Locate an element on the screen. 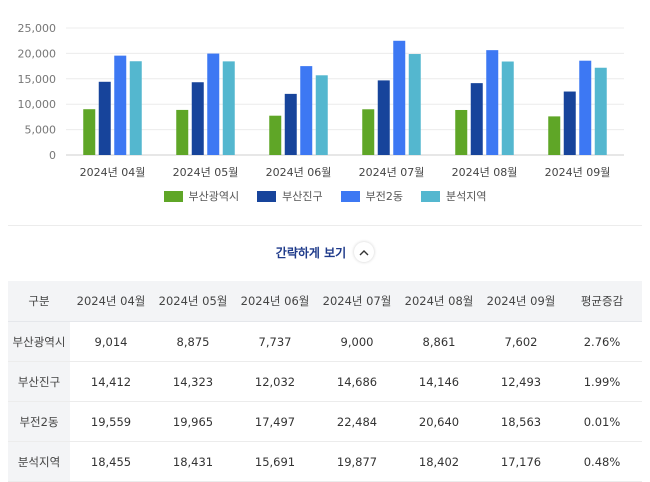 Image resolution: width=650 pixels, height=482 pixels. section-divider is located at coordinates (325, 225).